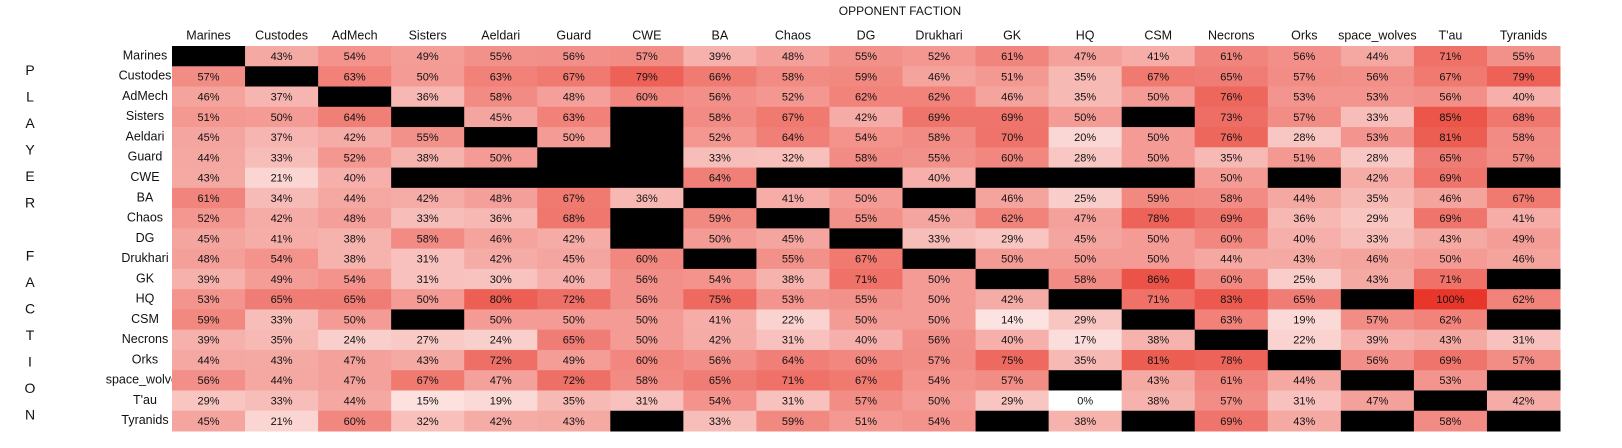  Describe the element at coordinates (1085, 138) in the screenshot. I see `cell-label: 20%` at that location.